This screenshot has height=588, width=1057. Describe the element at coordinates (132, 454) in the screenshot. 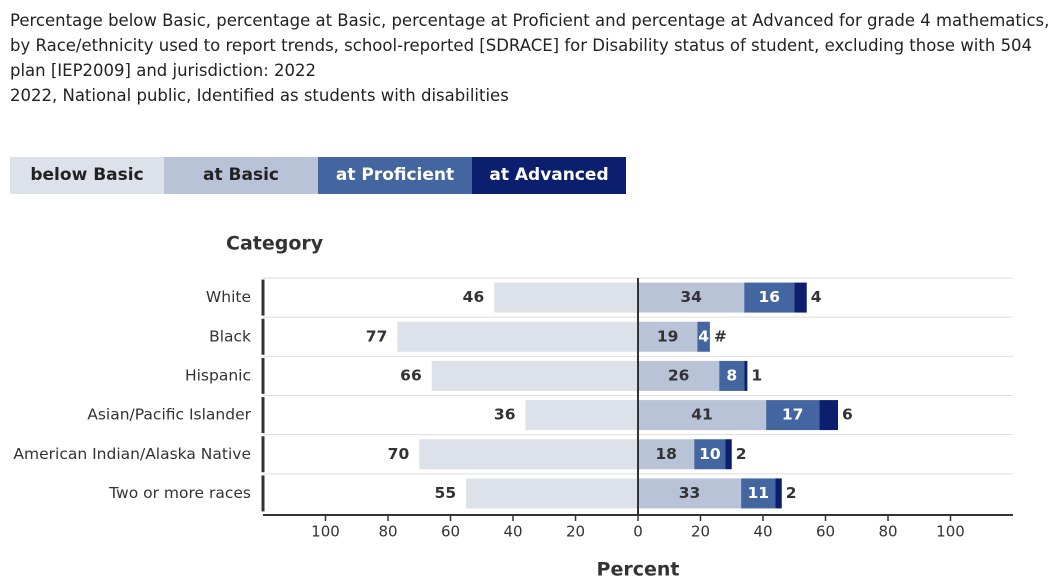

I see `y-tick-label: American Indian/Alaska Native` at that location.